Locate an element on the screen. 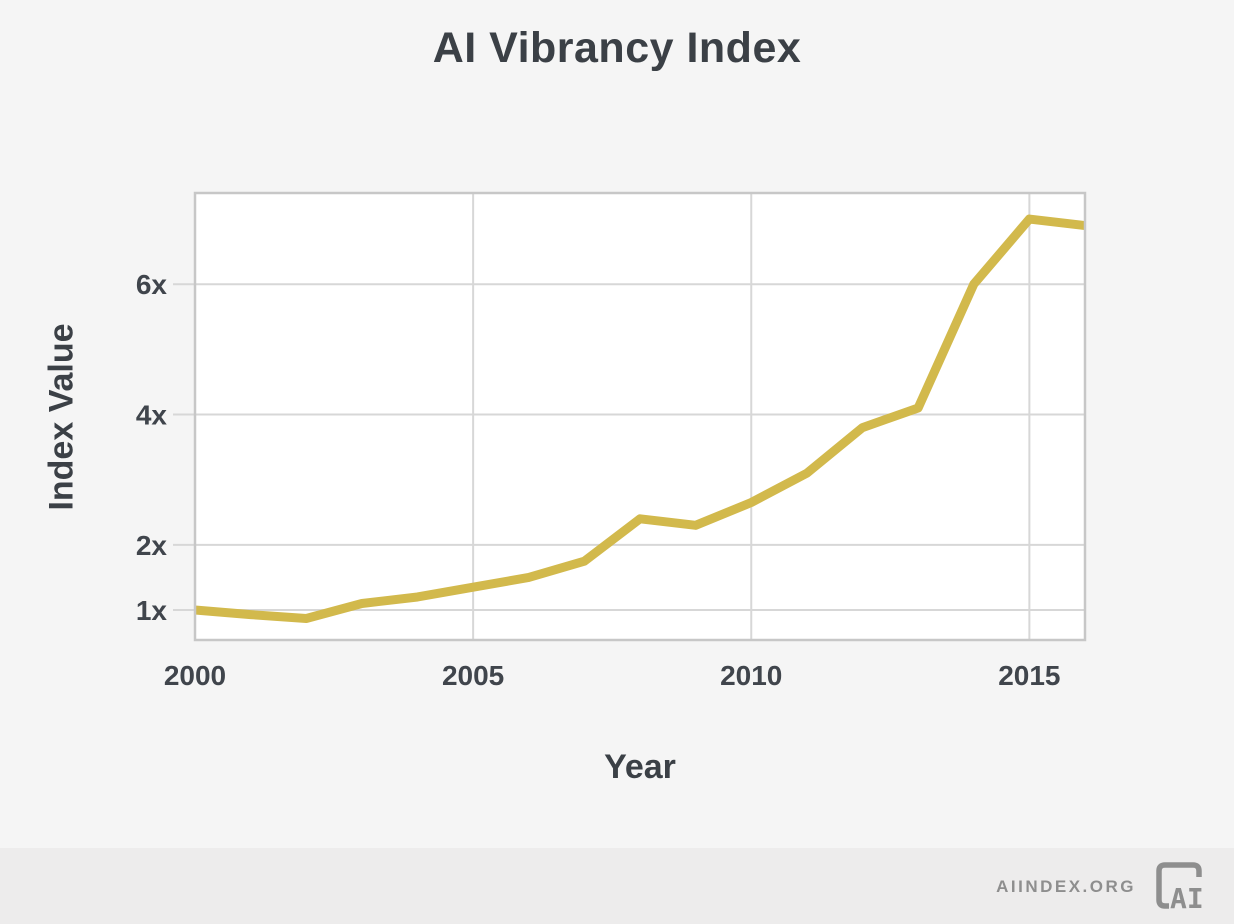  y-tick-label: 1x is located at coordinates (152, 610).